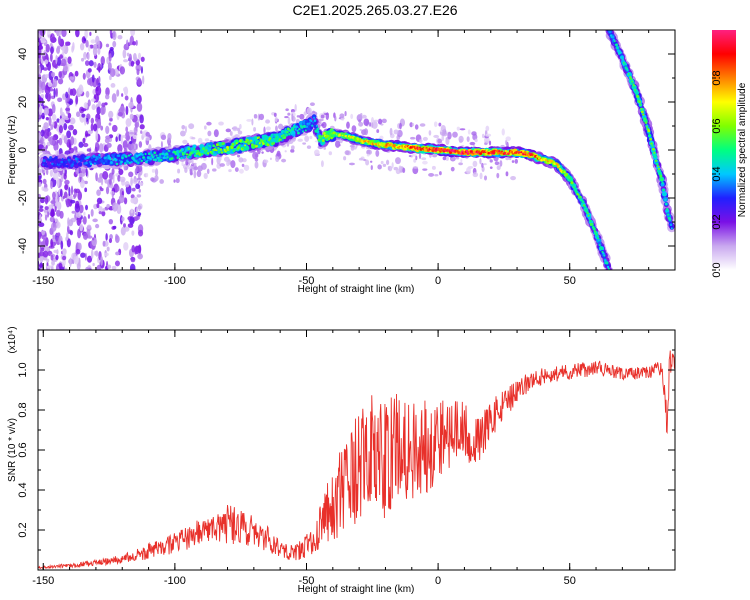 The height and width of the screenshot is (600, 750). I want to click on x-tick-label: 50, so click(570, 281).